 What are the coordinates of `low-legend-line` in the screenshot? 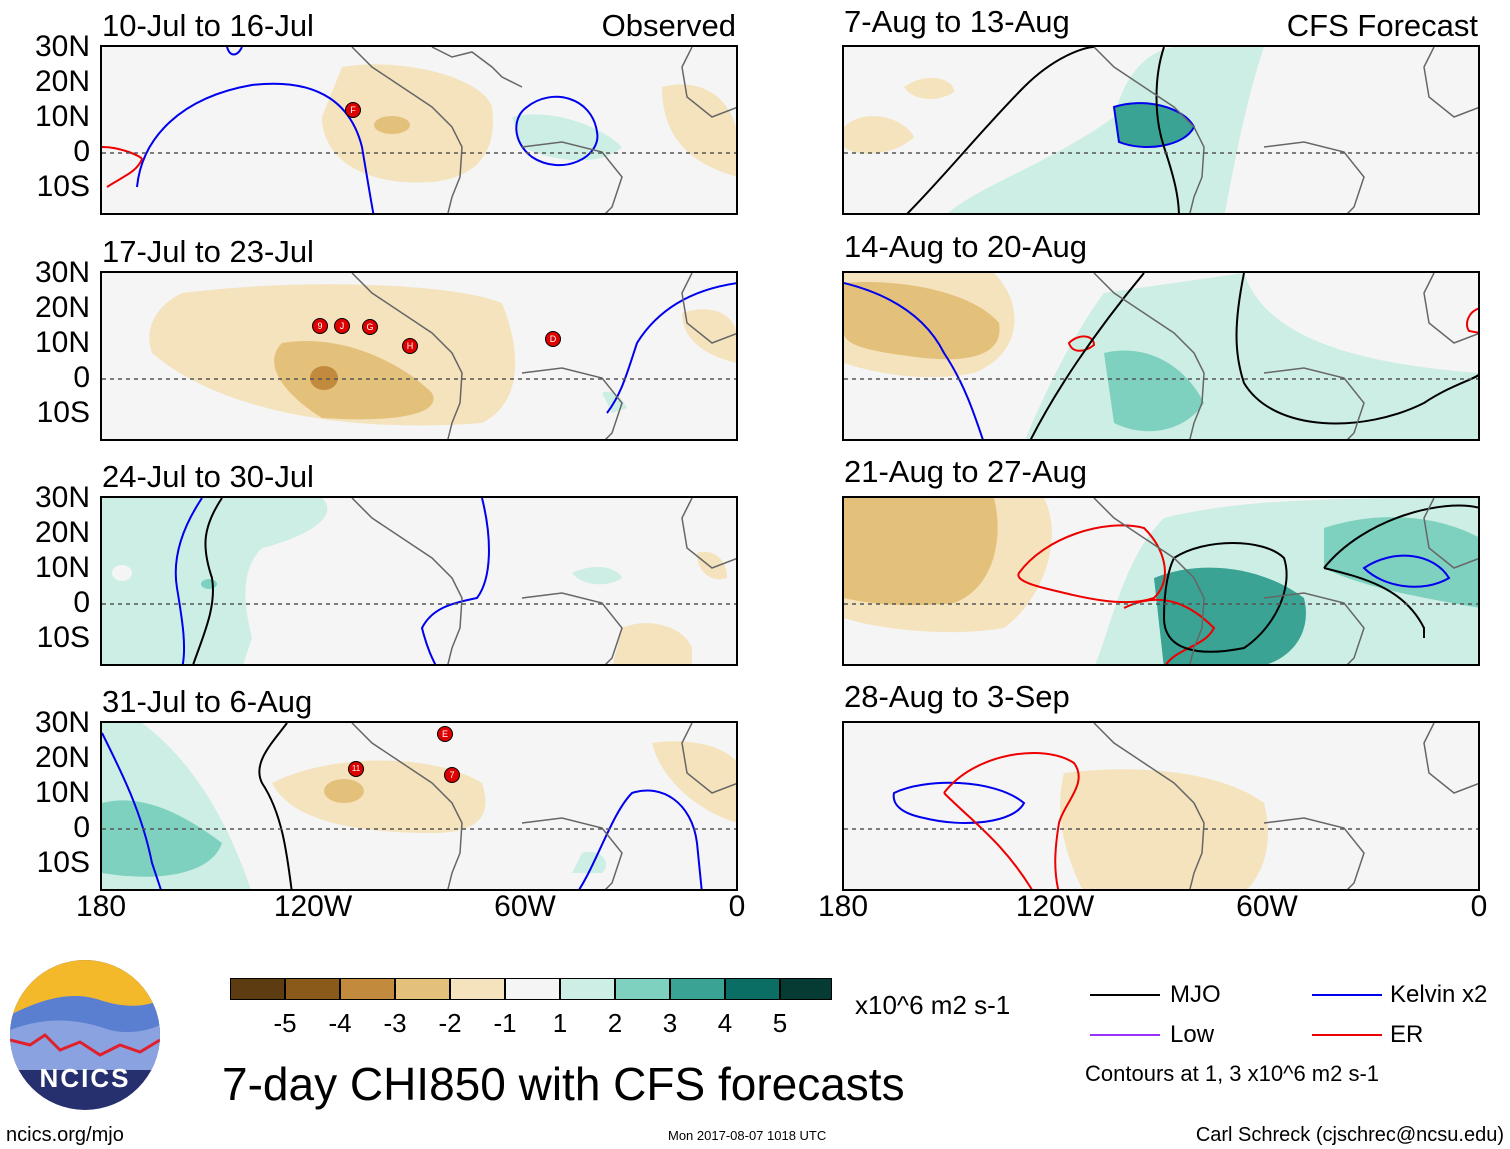 It's located at (1125, 1035).